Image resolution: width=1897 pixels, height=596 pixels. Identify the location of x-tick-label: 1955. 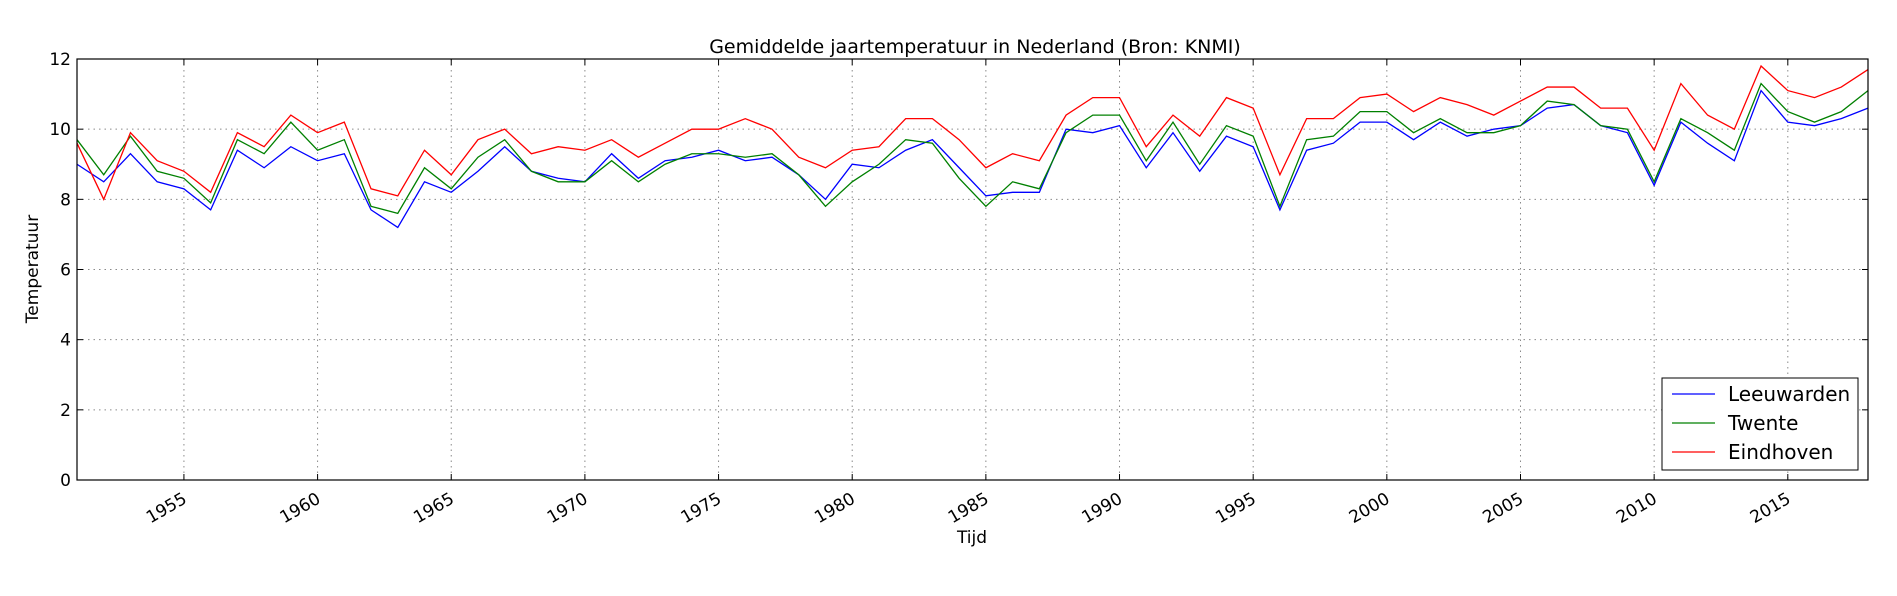
(166, 508).